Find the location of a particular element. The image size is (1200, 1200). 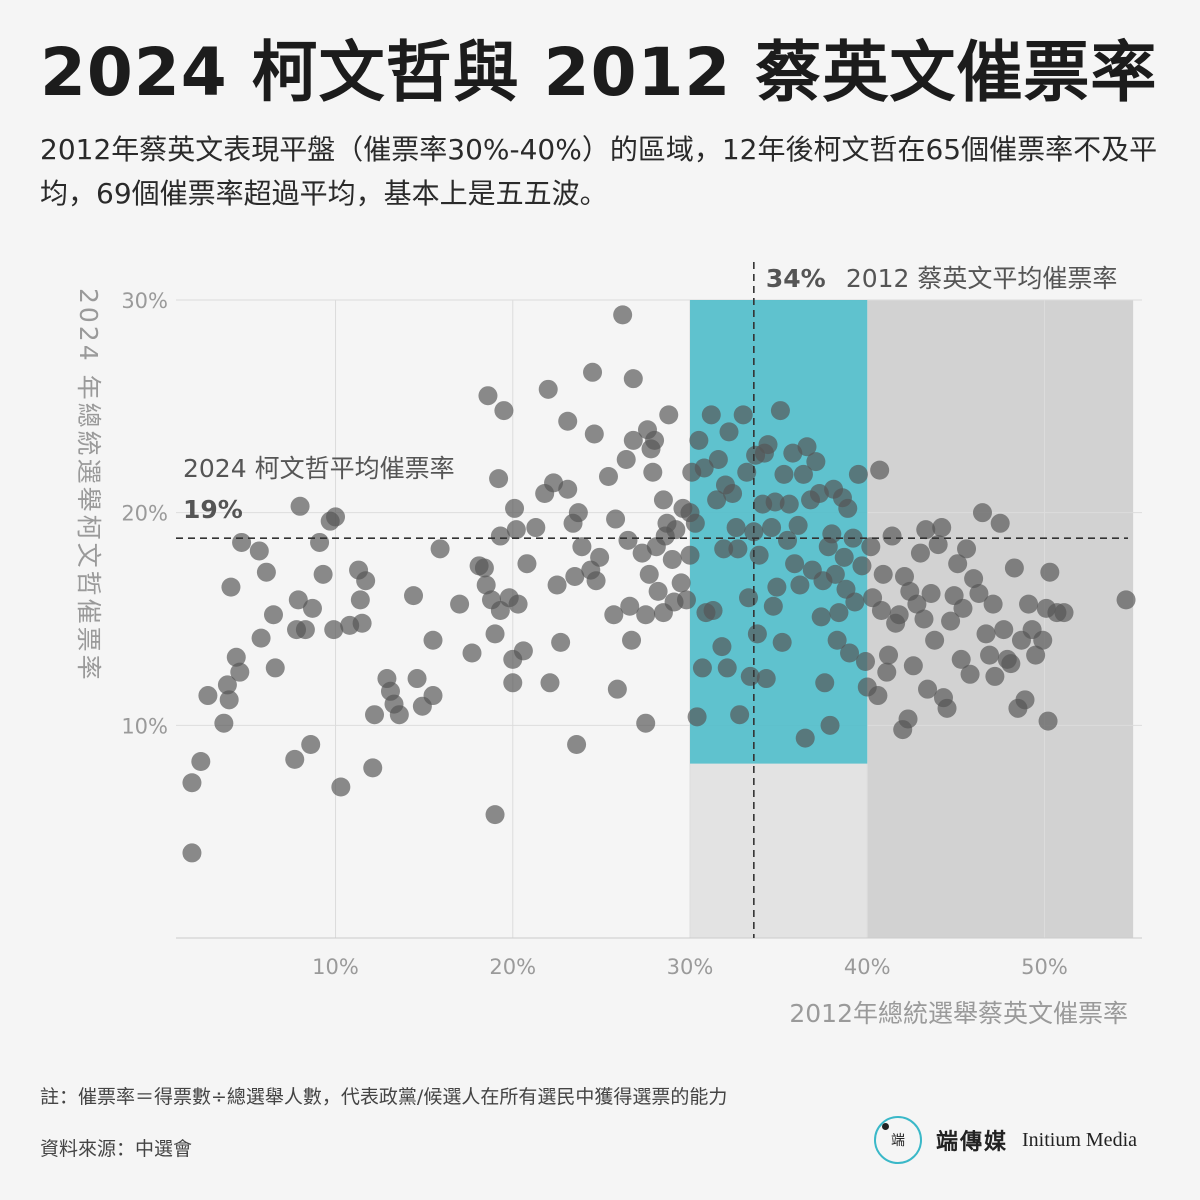

x-tick-label: 10% is located at coordinates (335, 967).